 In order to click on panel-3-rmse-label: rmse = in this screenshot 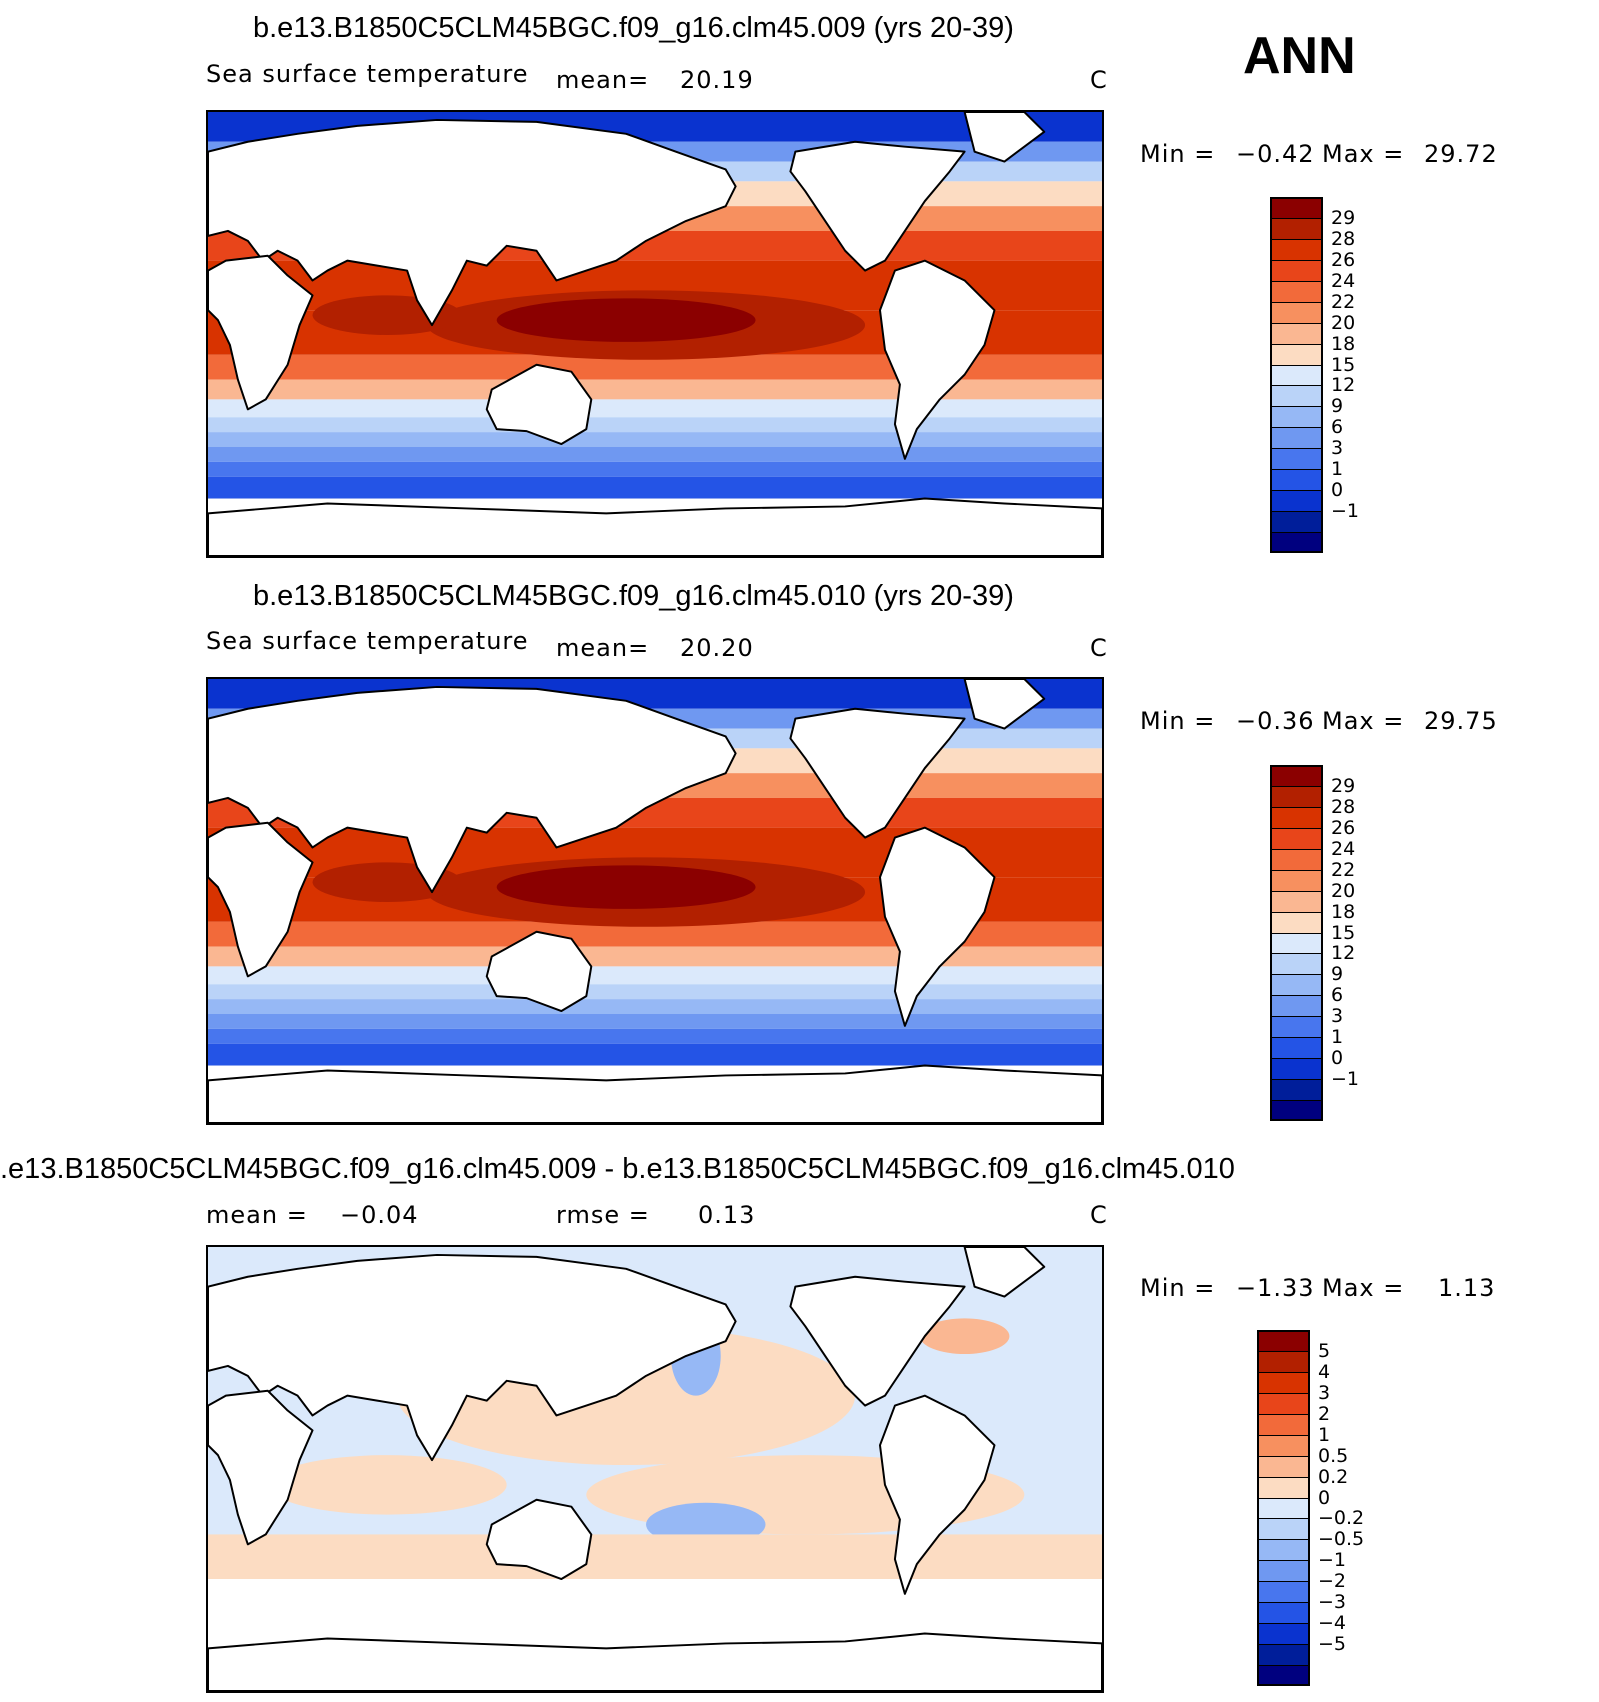, I will do `click(603, 1215)`.